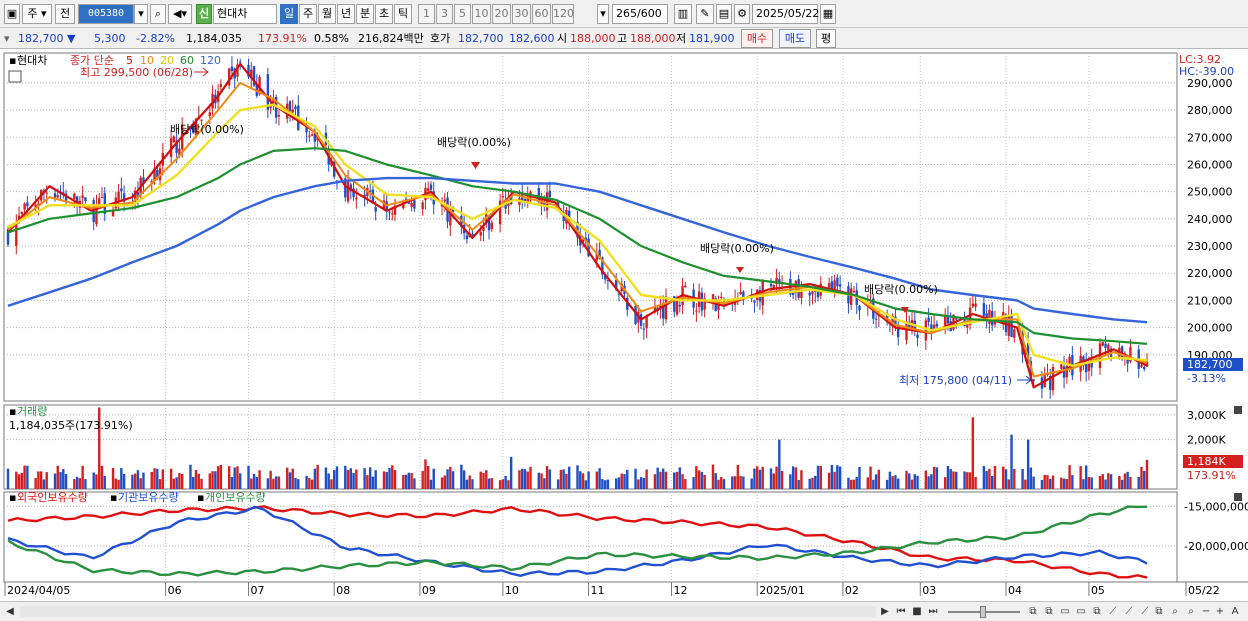 This screenshot has height=621, width=1248. Describe the element at coordinates (1238, 410) in the screenshot. I see `volume-panel-close-icon` at that location.